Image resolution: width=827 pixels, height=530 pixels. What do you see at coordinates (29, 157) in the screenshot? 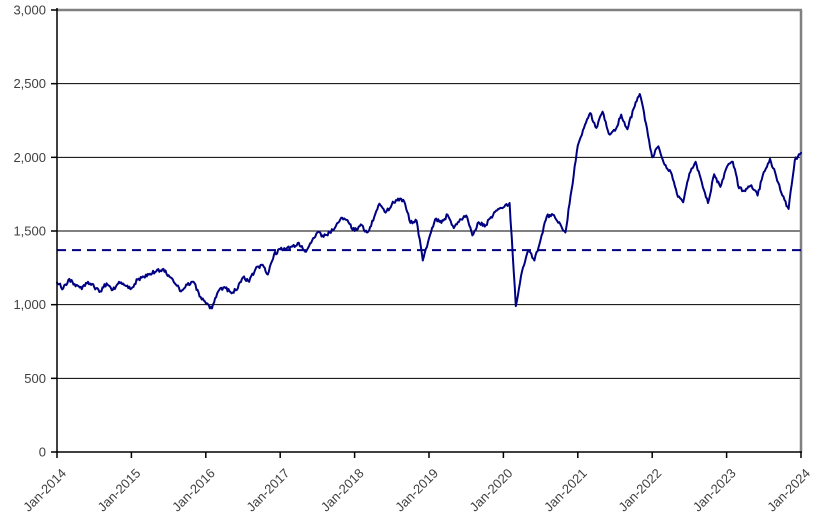
I see `y-tick-label: 2,000` at bounding box center [29, 157].